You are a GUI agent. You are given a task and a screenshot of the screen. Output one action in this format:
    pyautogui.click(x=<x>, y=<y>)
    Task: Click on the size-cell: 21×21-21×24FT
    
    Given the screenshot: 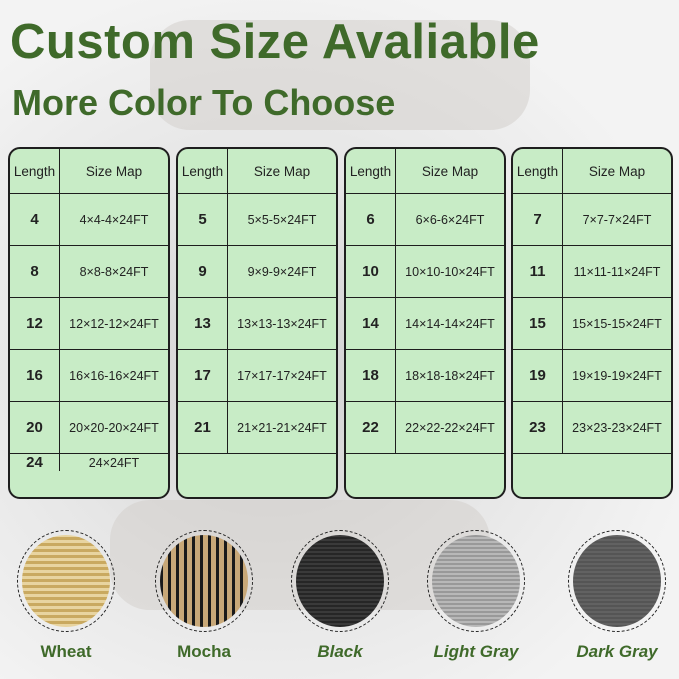 What is the action you would take?
    pyautogui.click(x=282, y=427)
    